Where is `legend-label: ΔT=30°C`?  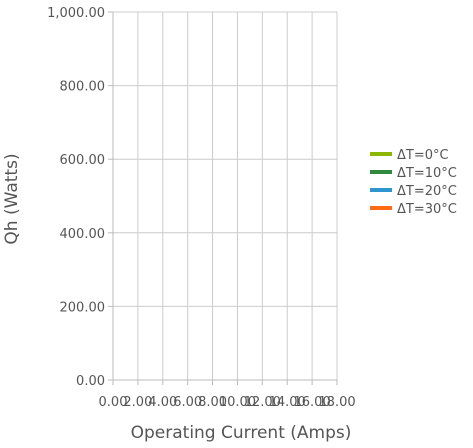 legend-label: ΔT=30°C is located at coordinates (427, 209).